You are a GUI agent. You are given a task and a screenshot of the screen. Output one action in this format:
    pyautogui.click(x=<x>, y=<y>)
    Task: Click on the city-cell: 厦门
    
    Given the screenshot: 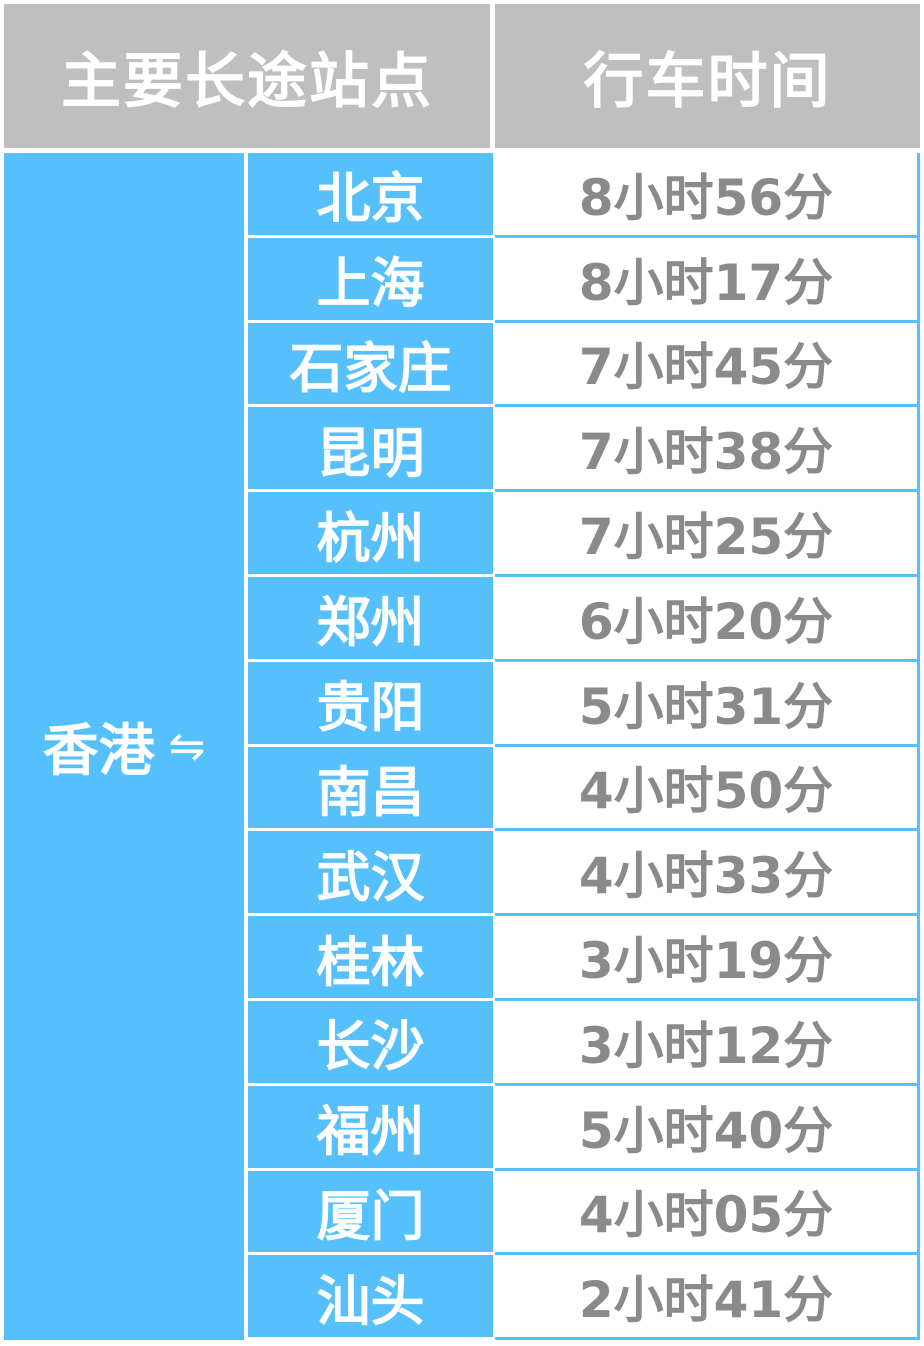 What is the action you would take?
    pyautogui.click(x=370, y=1213)
    